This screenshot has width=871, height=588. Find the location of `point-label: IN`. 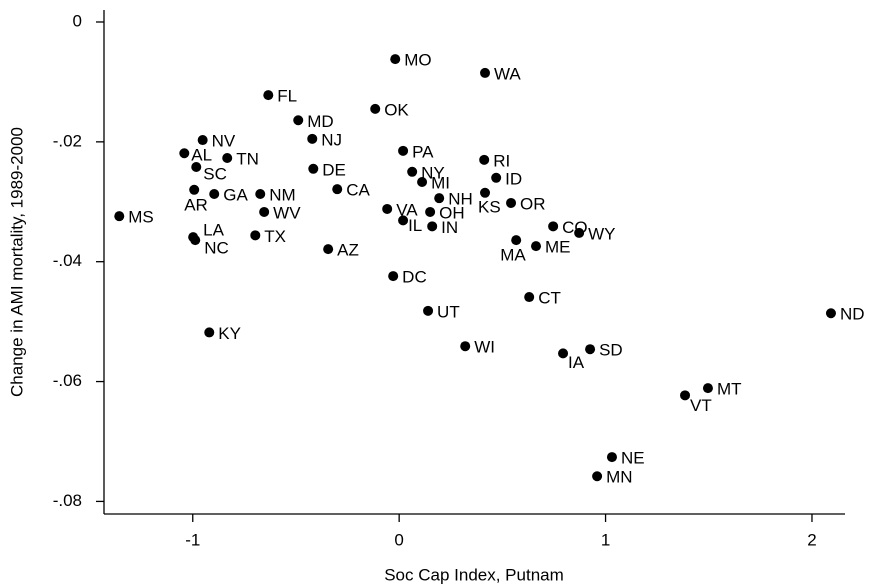

point-label: IN is located at coordinates (449, 227).